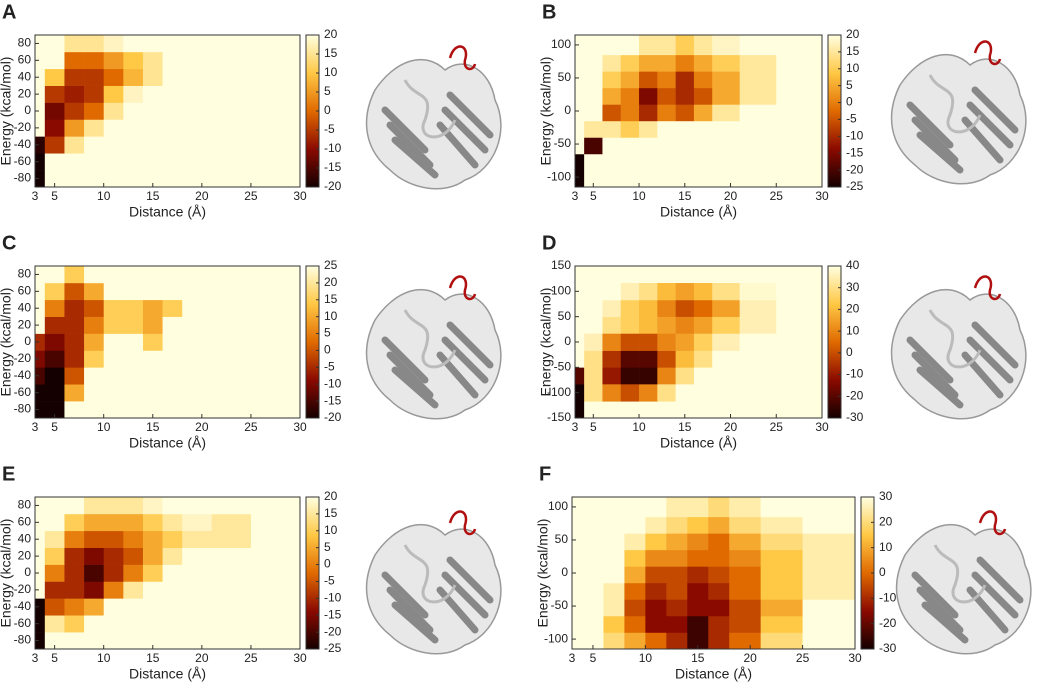  Describe the element at coordinates (23, 144) in the screenshot. I see `y-tick-label: -40` at that location.